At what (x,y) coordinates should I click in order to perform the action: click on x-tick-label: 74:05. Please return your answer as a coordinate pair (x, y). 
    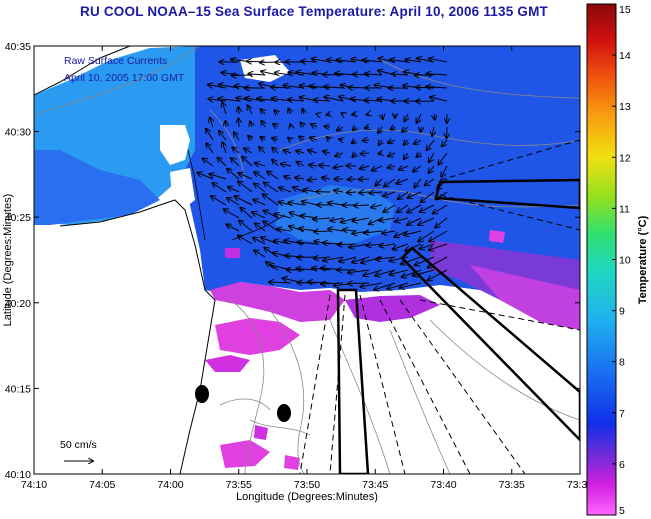
    Looking at the image, I should click on (102, 485).